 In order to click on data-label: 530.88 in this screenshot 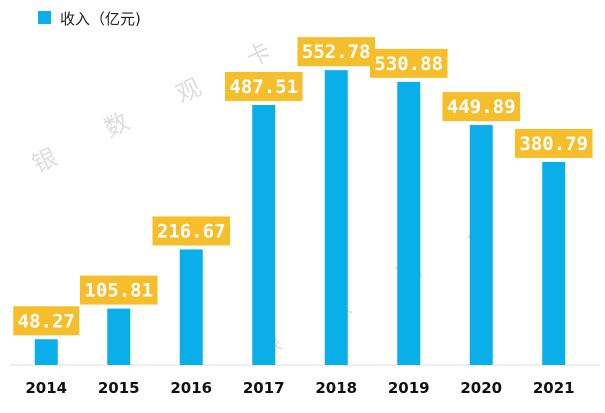, I will do `click(408, 64)`.